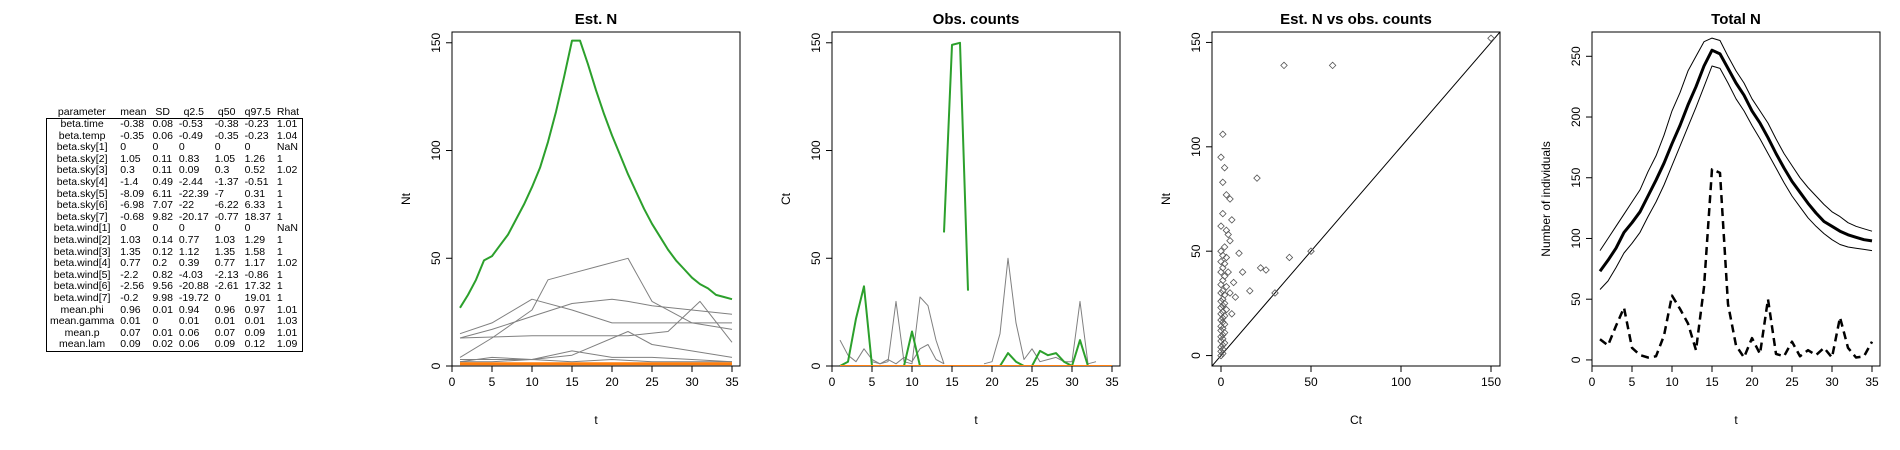 This screenshot has height=450, width=1900. What do you see at coordinates (255, 158) in the screenshot?
I see `table-cell: 1.26` at bounding box center [255, 158].